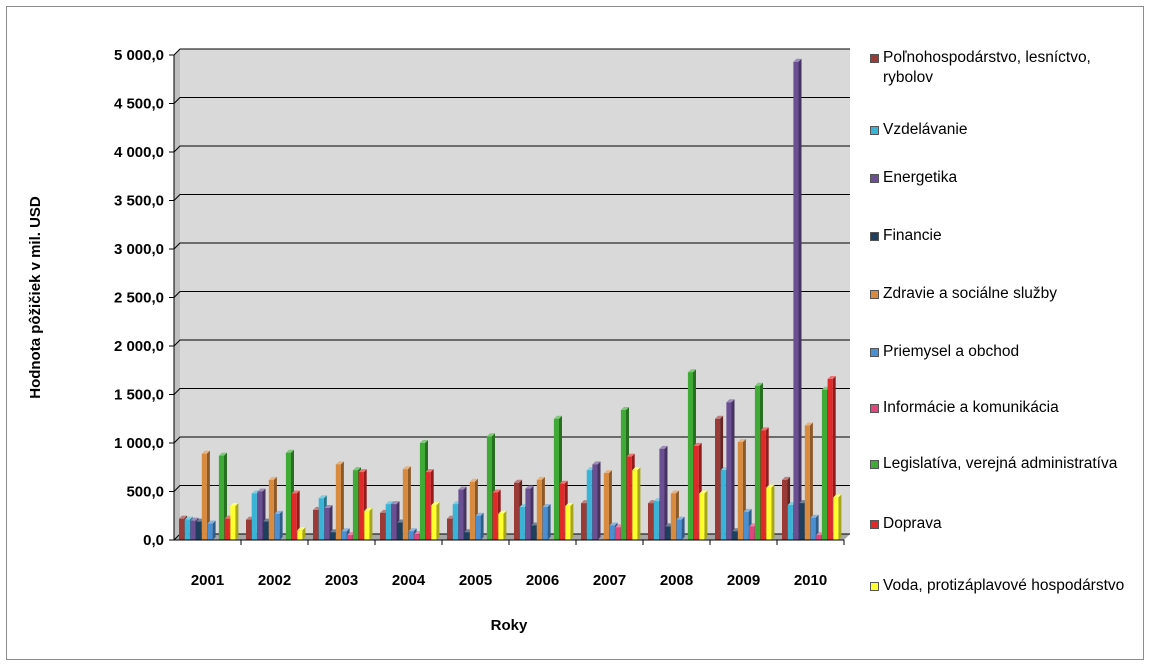 The height and width of the screenshot is (666, 1150). What do you see at coordinates (1005, 236) in the screenshot?
I see `legend-item: Financie` at bounding box center [1005, 236].